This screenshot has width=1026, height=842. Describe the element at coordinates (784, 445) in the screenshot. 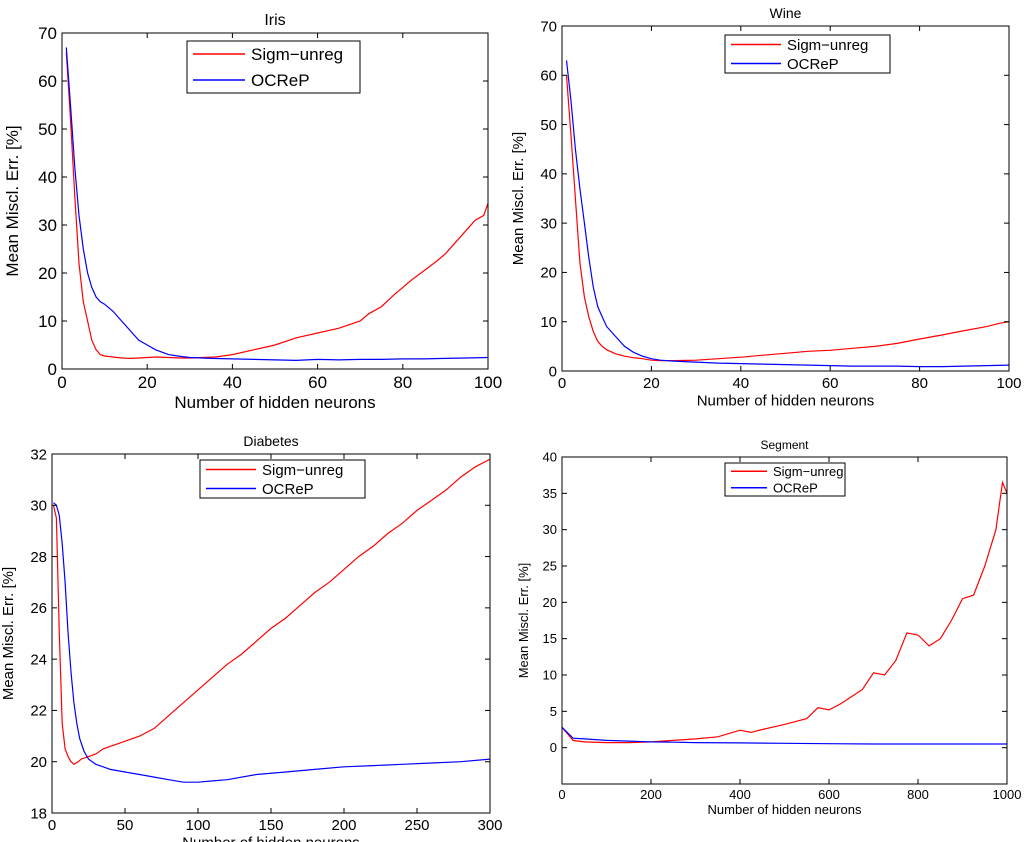

I see `chart-title: Segment` at that location.